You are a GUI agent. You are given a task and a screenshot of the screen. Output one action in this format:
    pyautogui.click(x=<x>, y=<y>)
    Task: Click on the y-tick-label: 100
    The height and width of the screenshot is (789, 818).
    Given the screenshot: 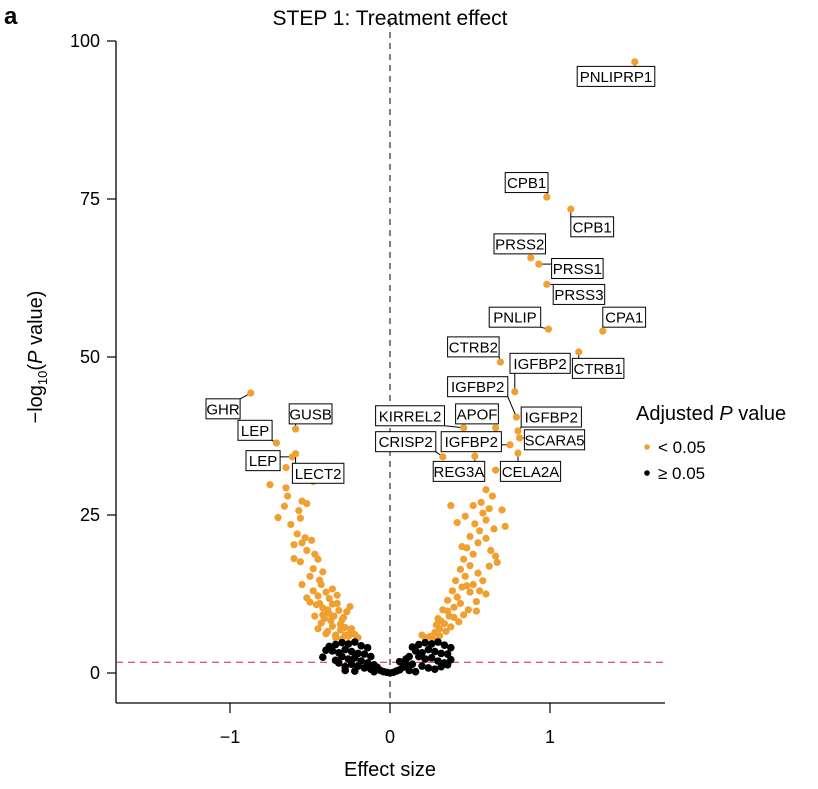 What is the action you would take?
    pyautogui.click(x=85, y=41)
    